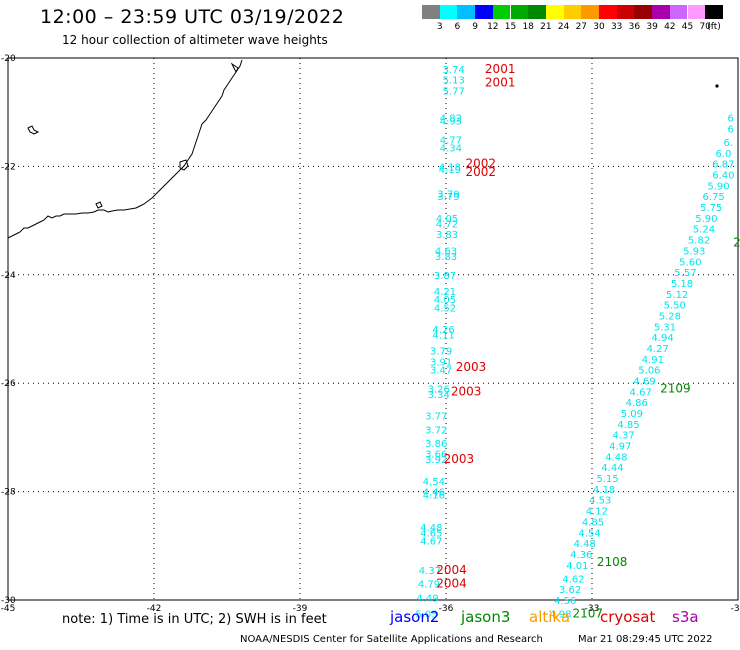 The width and height of the screenshot is (740, 650). I want to click on color-scale-label: 39, so click(652, 27).